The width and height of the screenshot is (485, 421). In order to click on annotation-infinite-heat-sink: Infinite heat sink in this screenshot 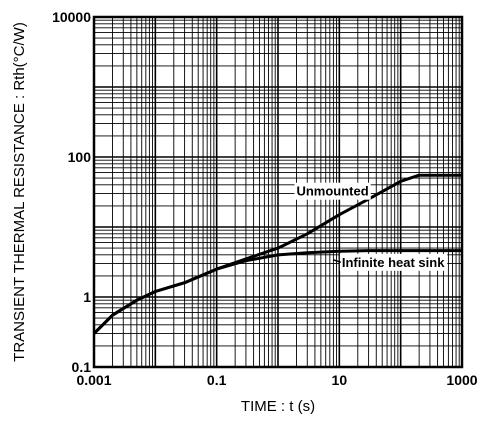, I will do `click(393, 262)`.